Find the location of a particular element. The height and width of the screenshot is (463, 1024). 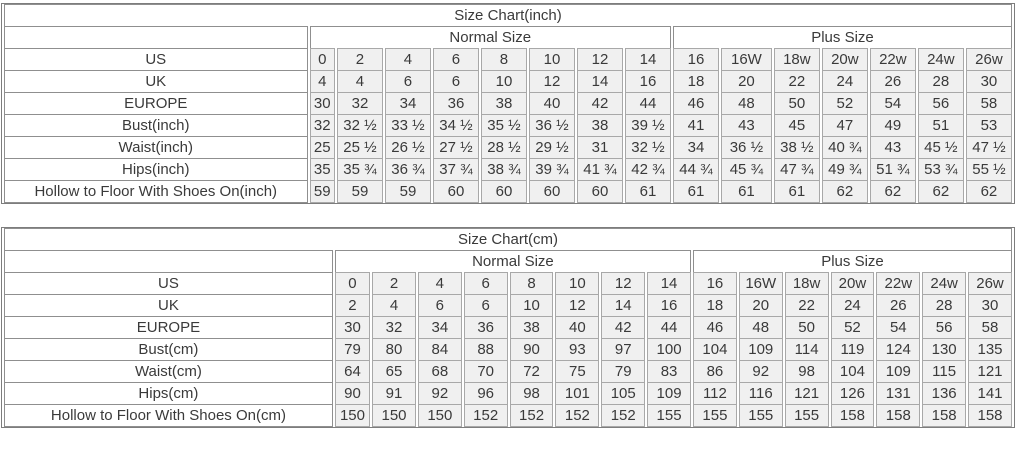

size-value-cell: 54 is located at coordinates (892, 103).